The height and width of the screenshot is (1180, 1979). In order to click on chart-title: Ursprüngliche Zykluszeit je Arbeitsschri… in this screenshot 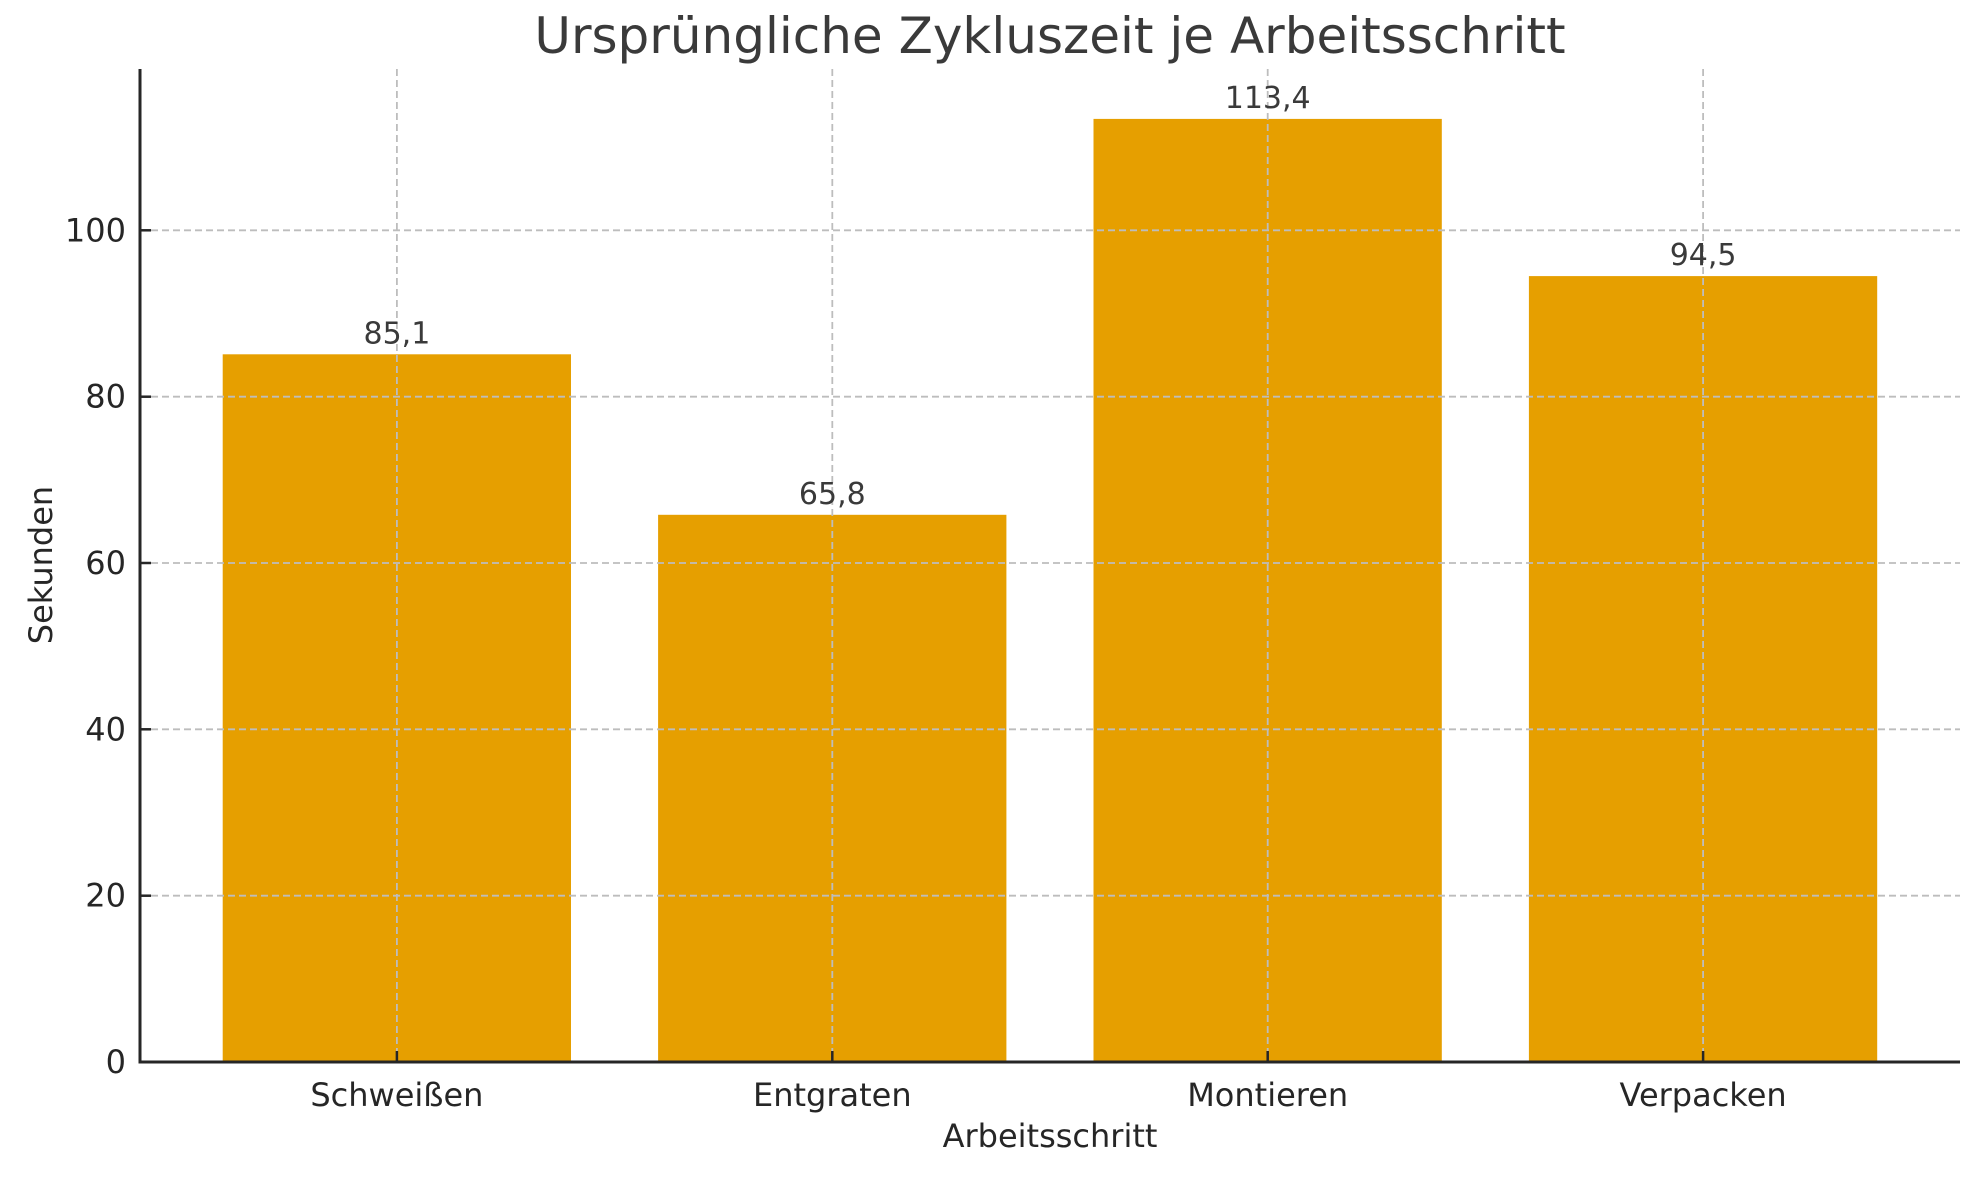, I will do `click(1050, 36)`.